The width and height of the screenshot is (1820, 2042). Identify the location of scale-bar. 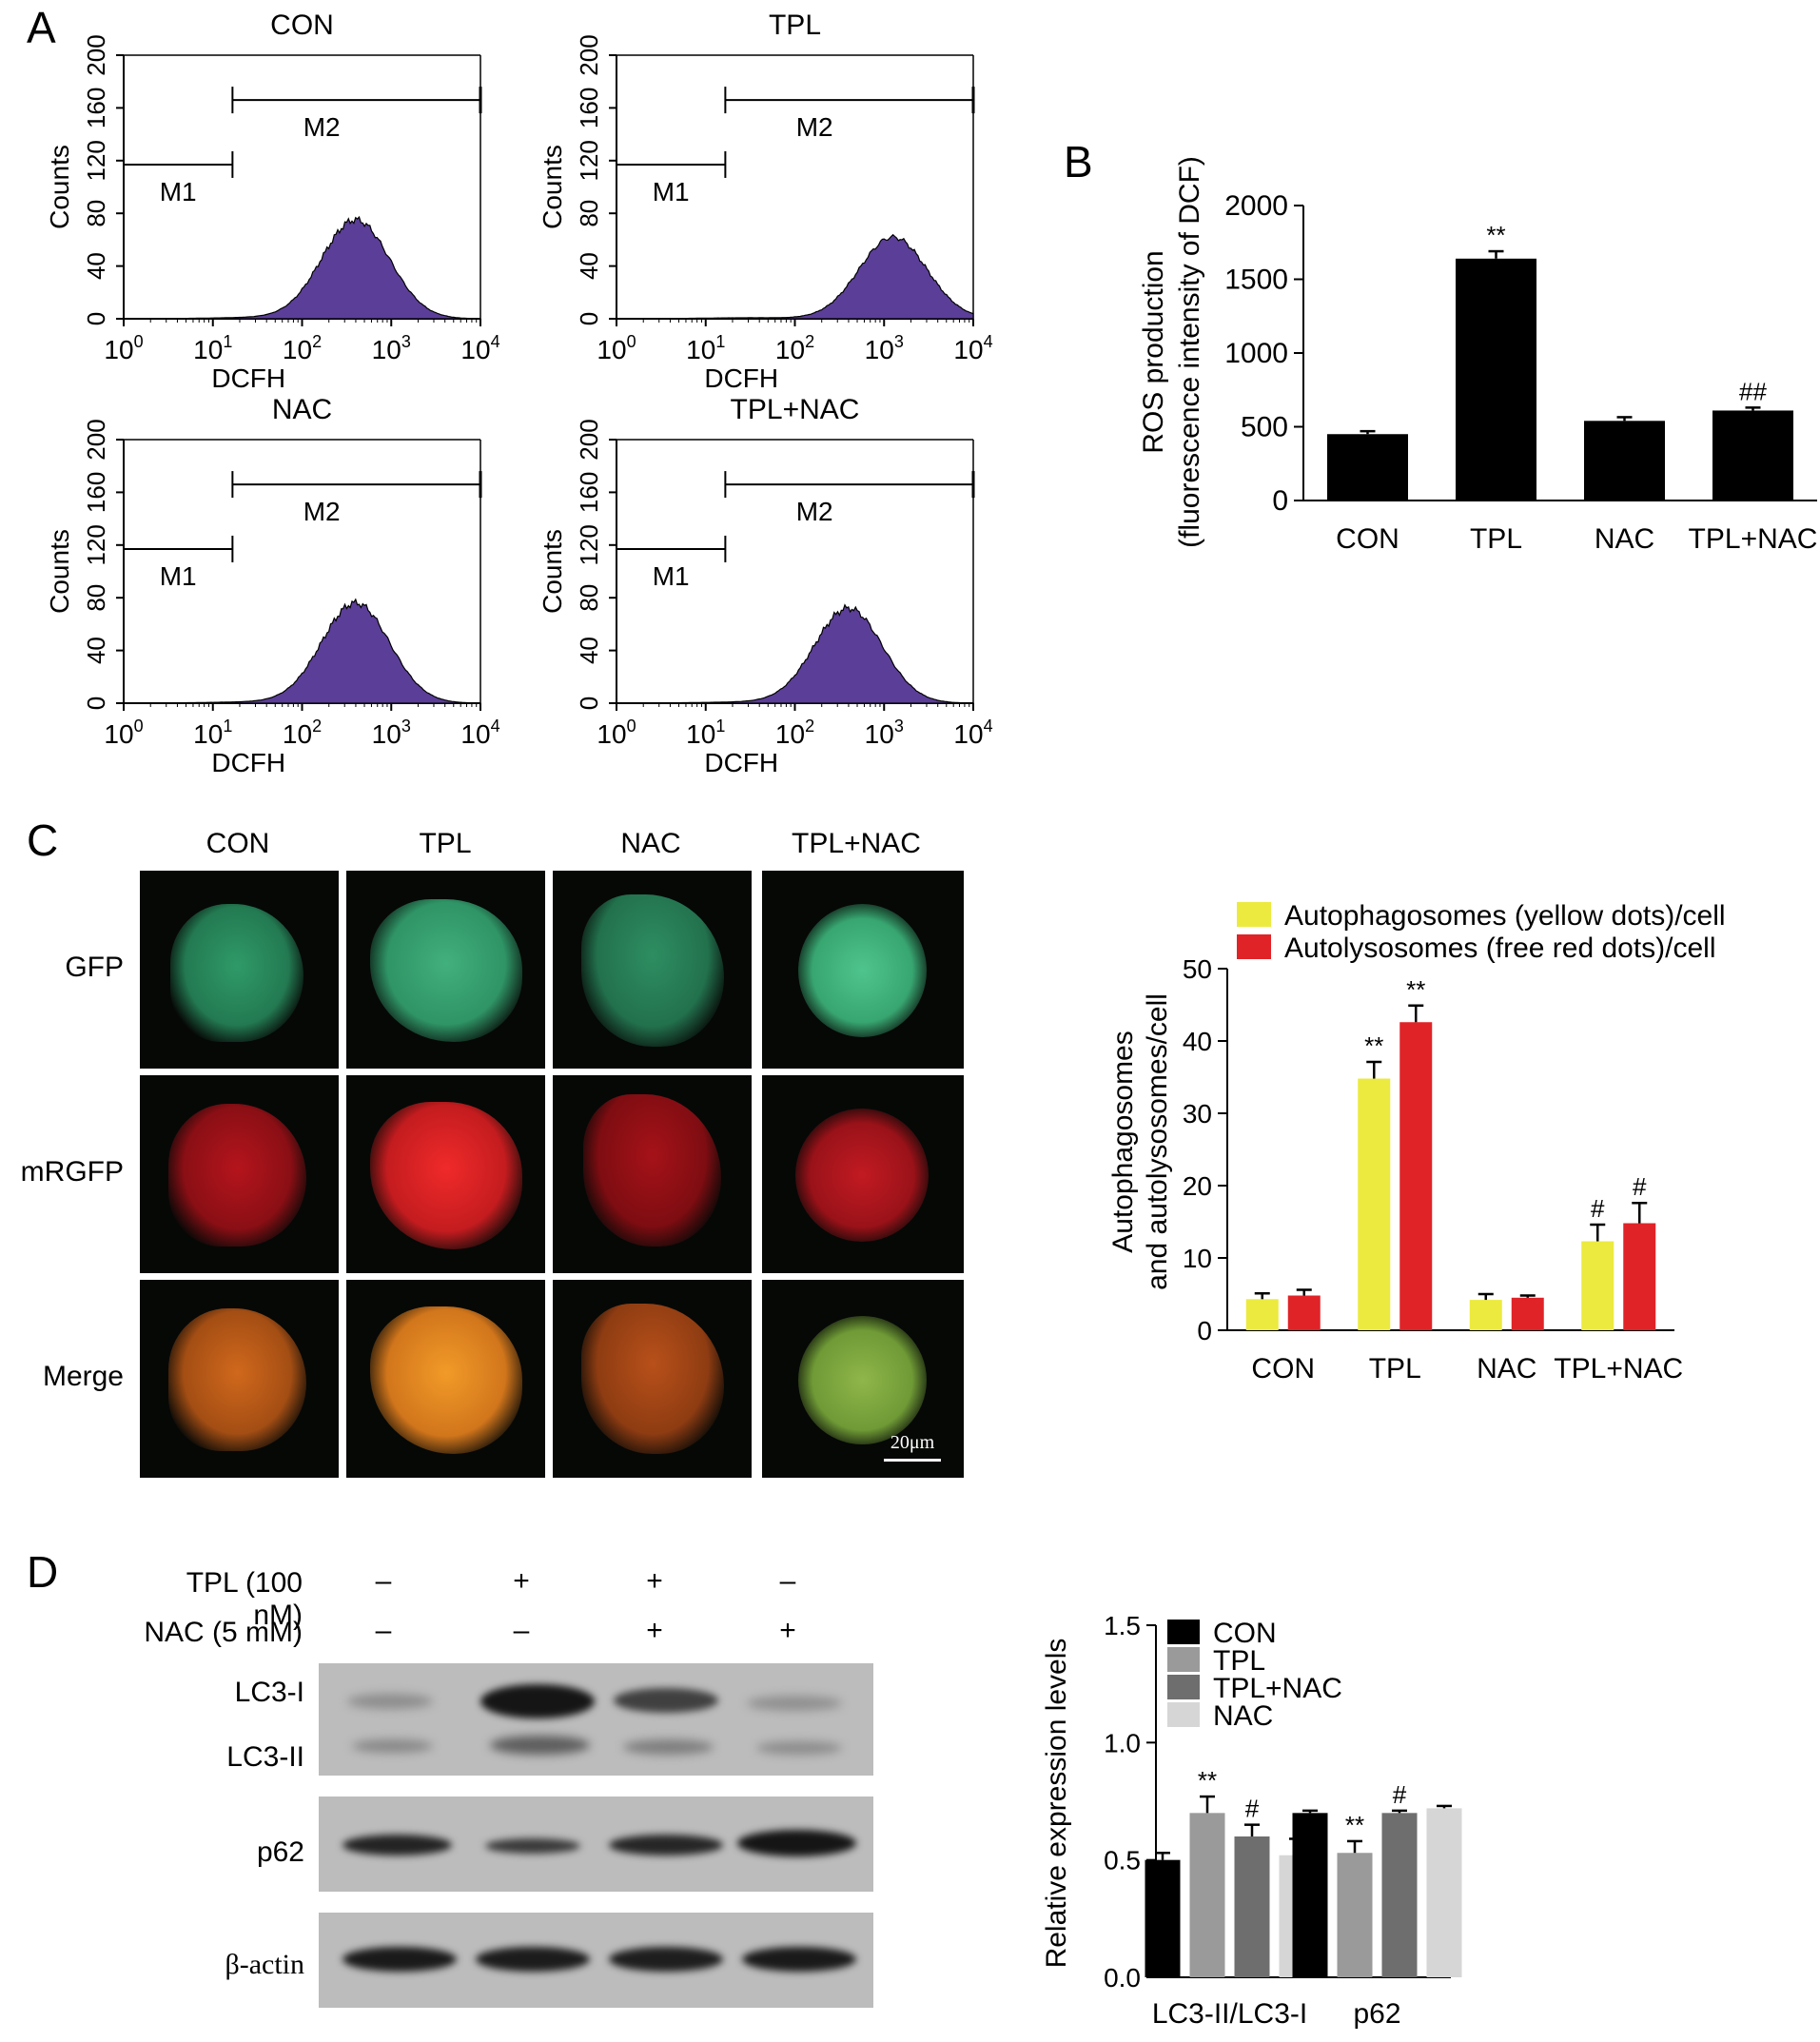
(913, 1460).